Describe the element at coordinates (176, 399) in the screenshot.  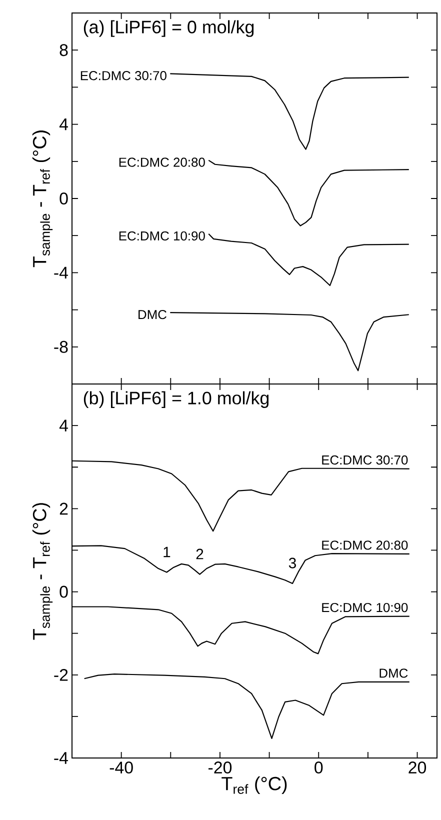
I see `chart-title: (b) [LiPF6] = 1.0 mol/kg` at that location.